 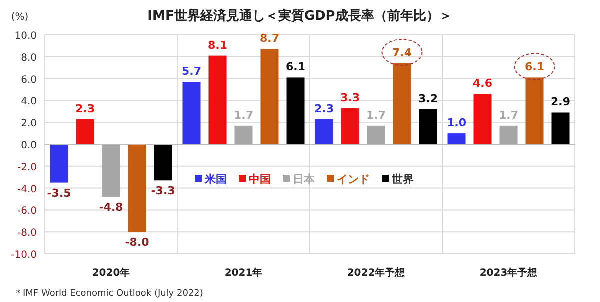 I want to click on chart-title: IMF世界経済見通し＜実質GDP成長率（前年比）＞, so click(x=300, y=16).